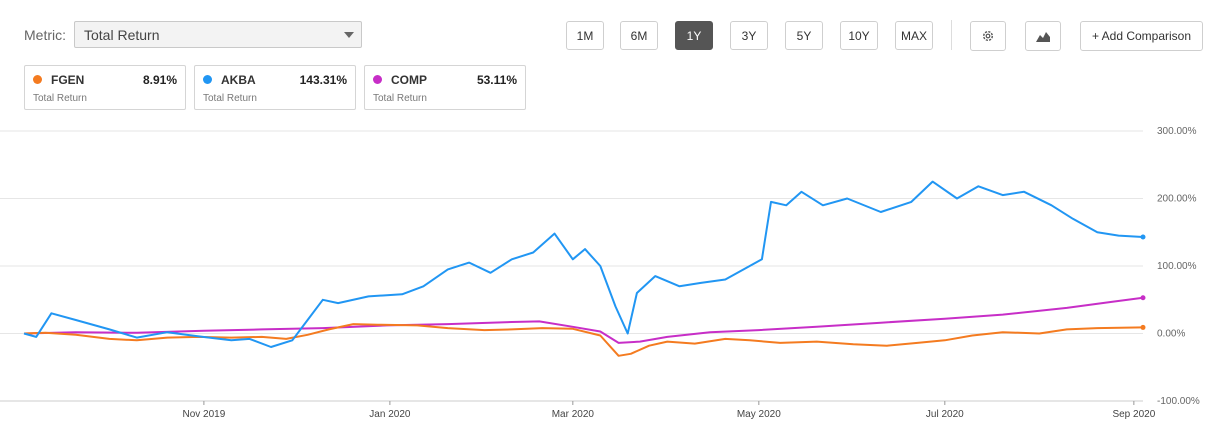  I want to click on legend-value: 8.91%, so click(159, 80).